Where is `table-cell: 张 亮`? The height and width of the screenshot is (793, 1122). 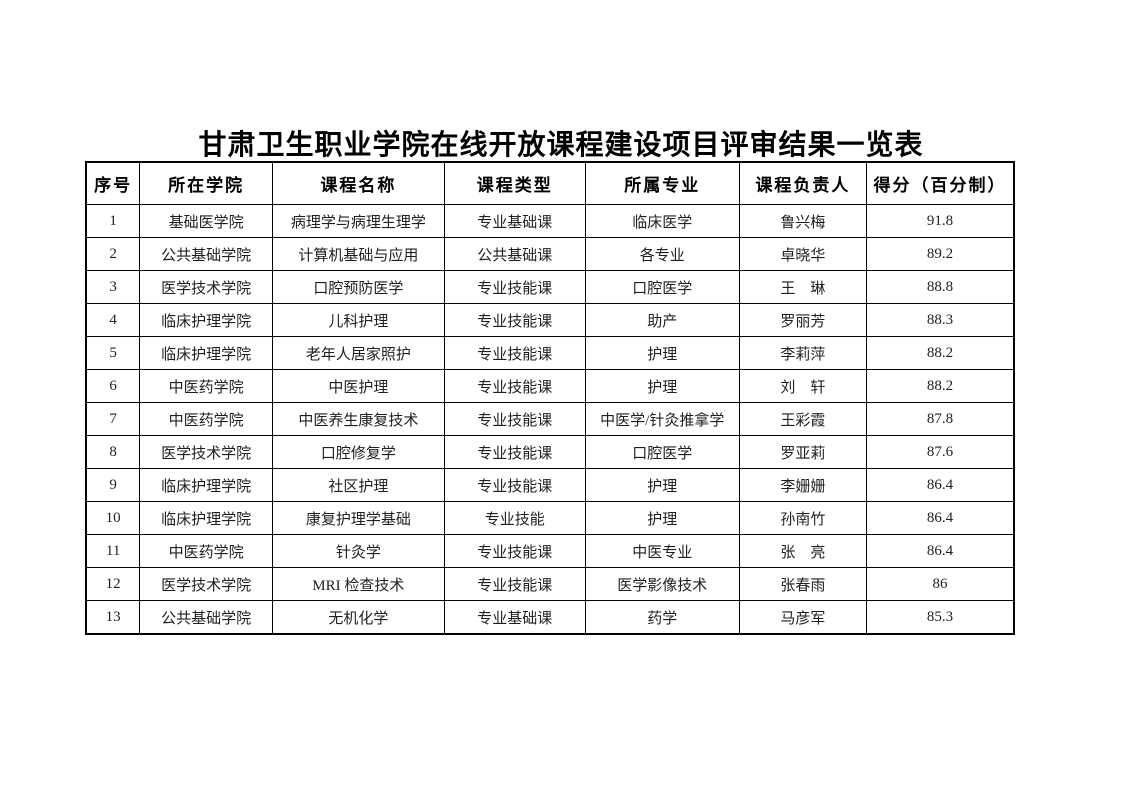 table-cell: 张 亮 is located at coordinates (802, 551).